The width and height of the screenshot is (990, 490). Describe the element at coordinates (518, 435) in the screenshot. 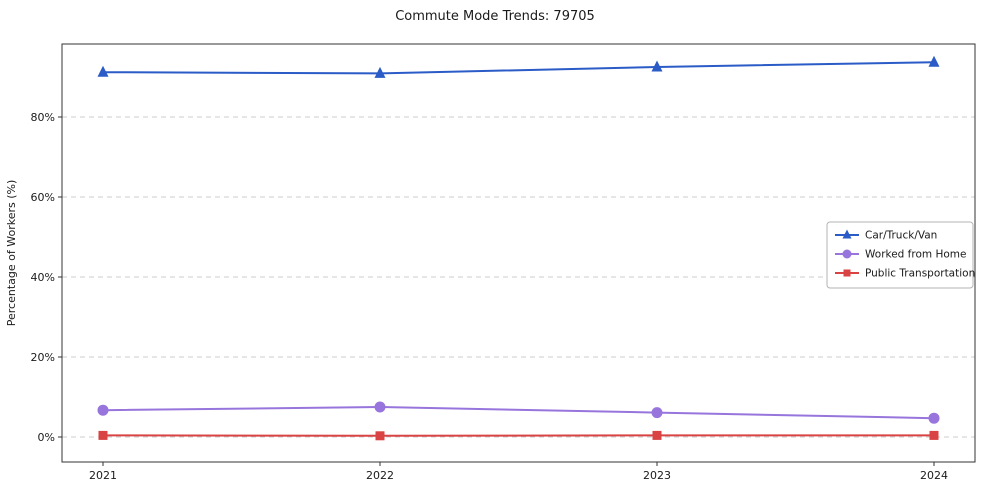

I see `series-public-transportation` at that location.